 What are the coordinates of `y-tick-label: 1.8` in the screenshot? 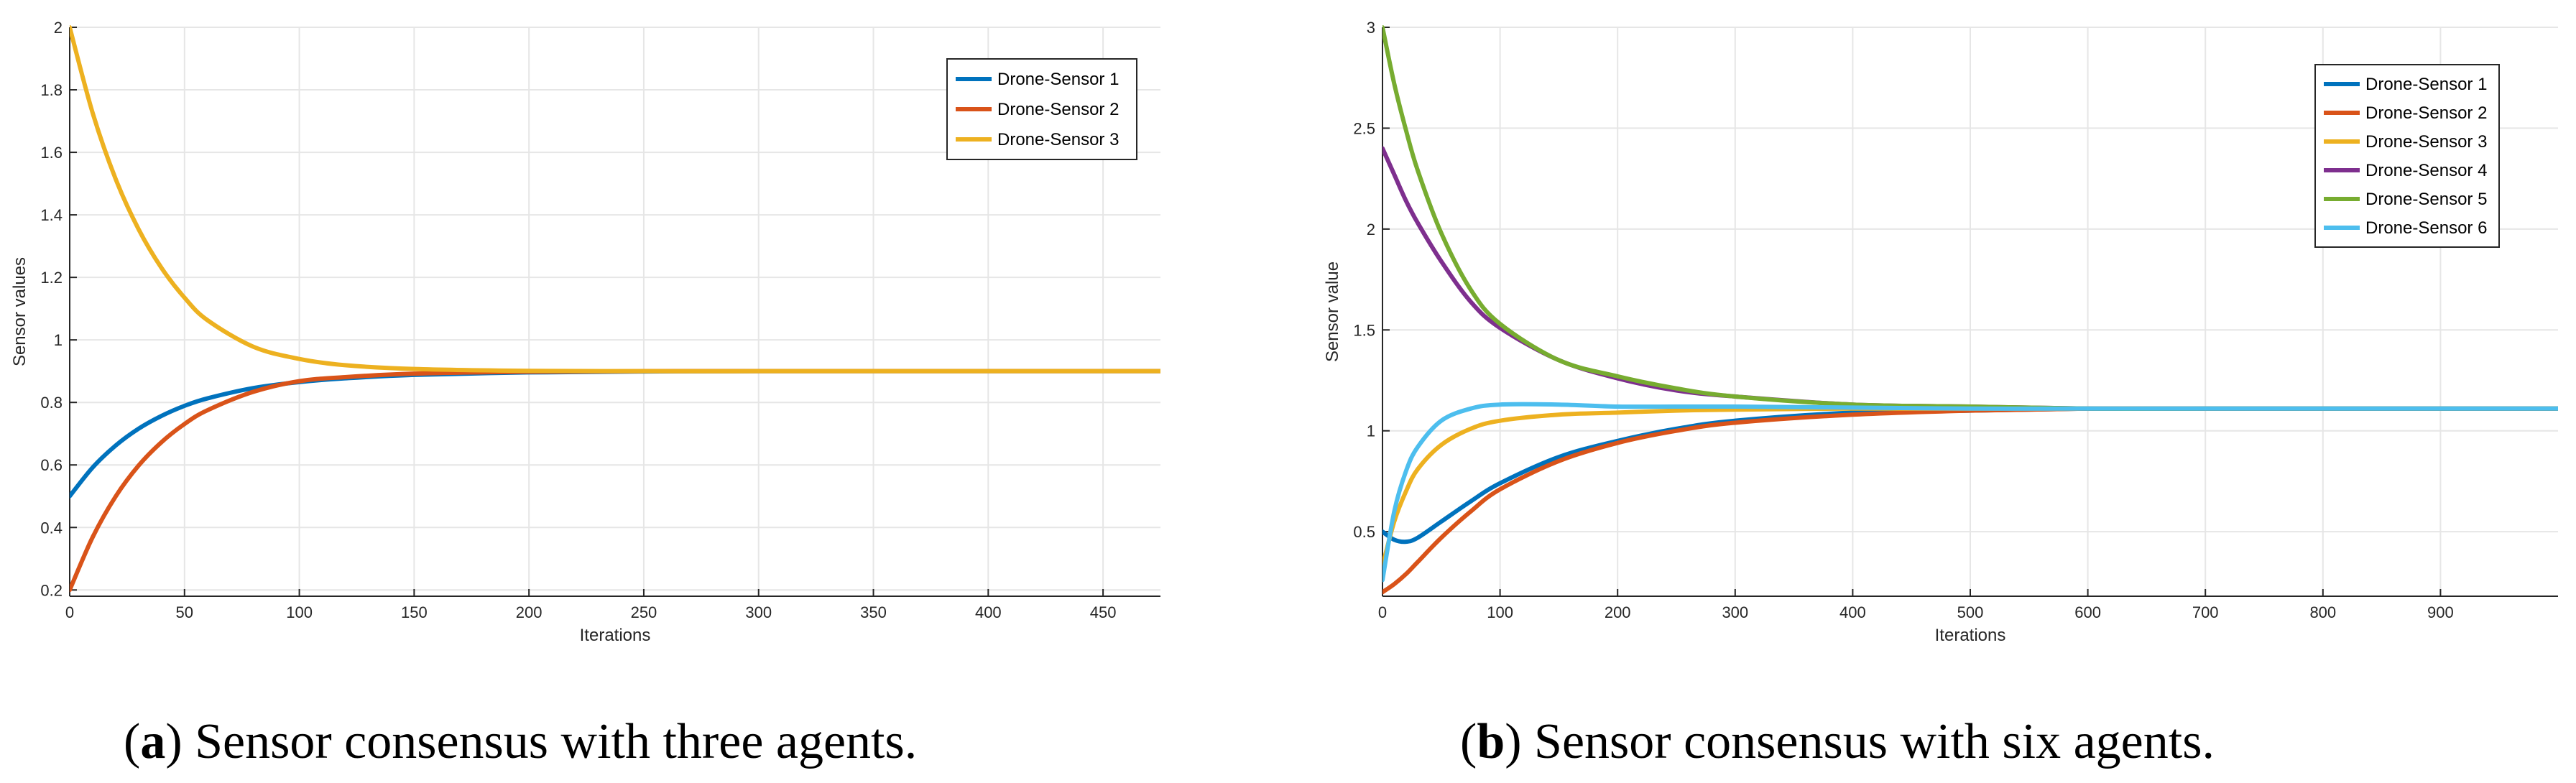 It's located at (52, 90).